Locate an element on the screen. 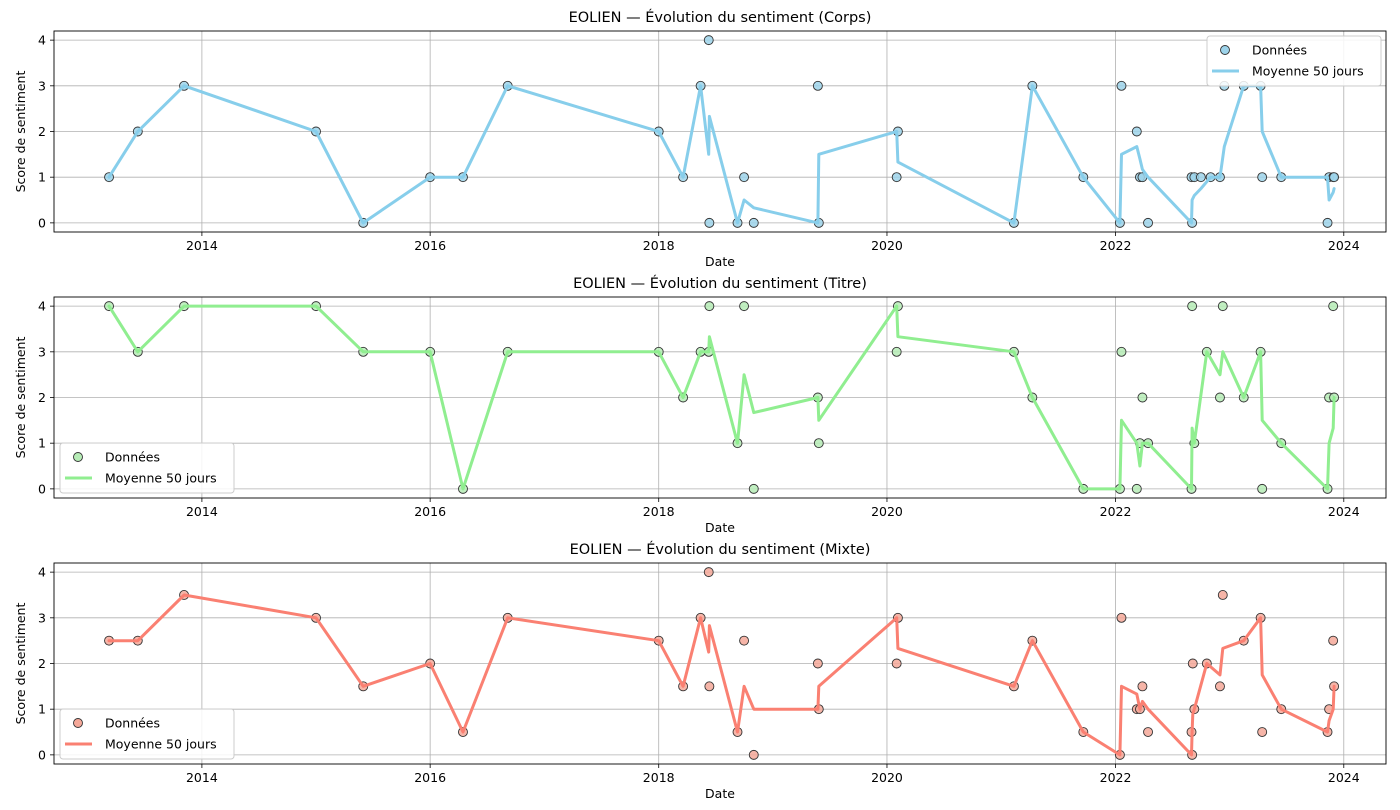 The height and width of the screenshot is (810, 1400). chart-title: EOLIEN — Évolution du sentiment (Mixte) is located at coordinates (720, 549).